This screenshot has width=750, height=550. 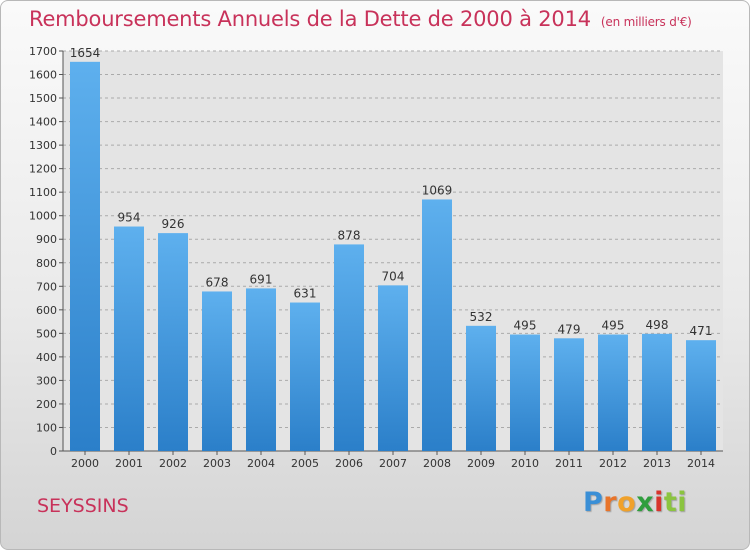 I want to click on bar-value-label: 471, so click(x=701, y=331).